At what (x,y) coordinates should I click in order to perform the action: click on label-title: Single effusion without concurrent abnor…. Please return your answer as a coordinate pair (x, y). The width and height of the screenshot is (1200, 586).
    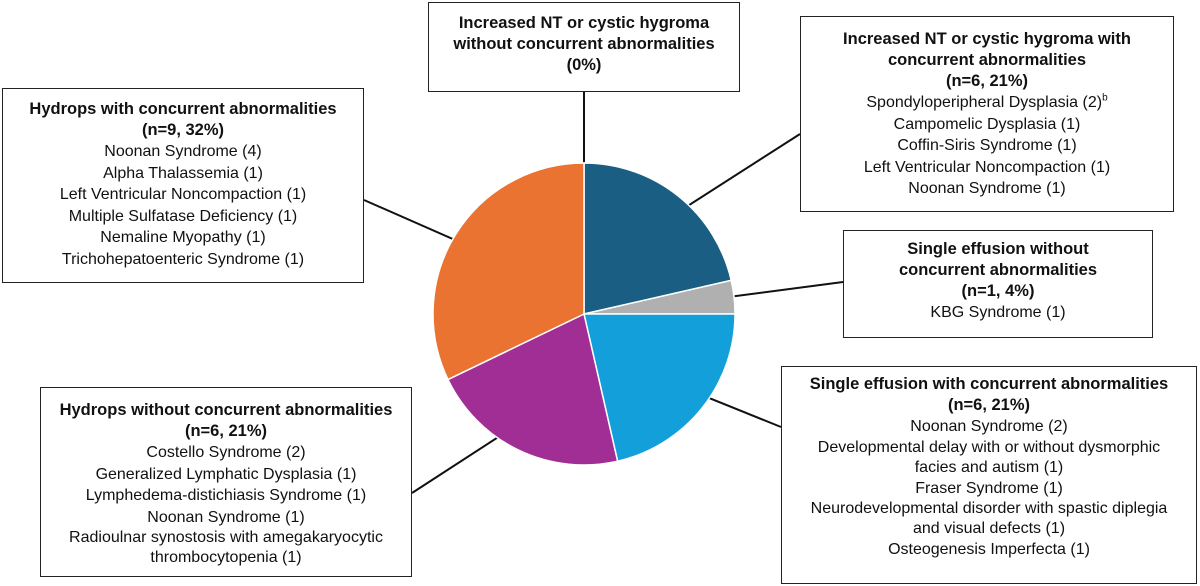
    Looking at the image, I should click on (998, 259).